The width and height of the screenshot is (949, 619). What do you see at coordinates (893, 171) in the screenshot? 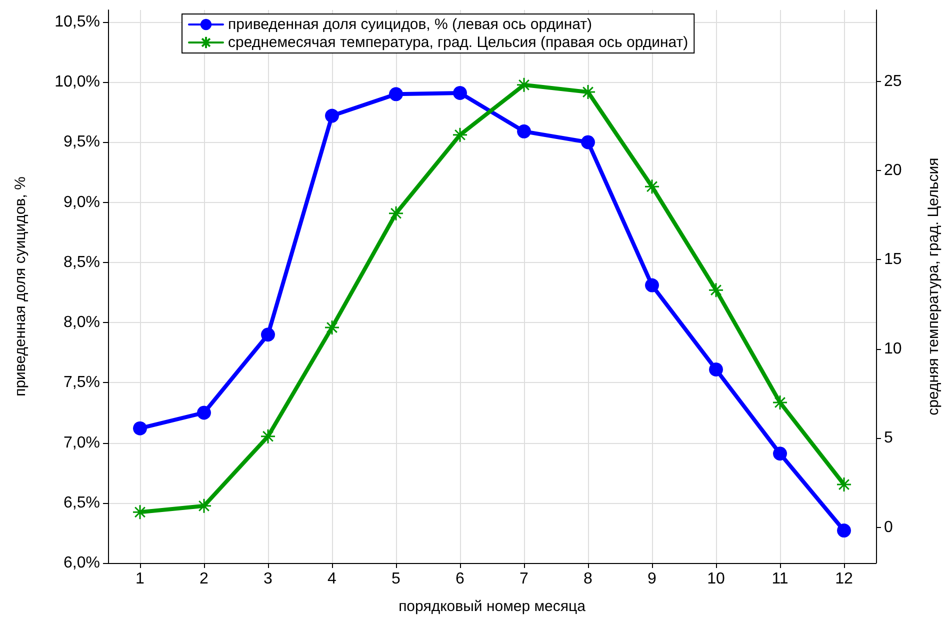
I see `y2-tick-label: 20` at bounding box center [893, 171].